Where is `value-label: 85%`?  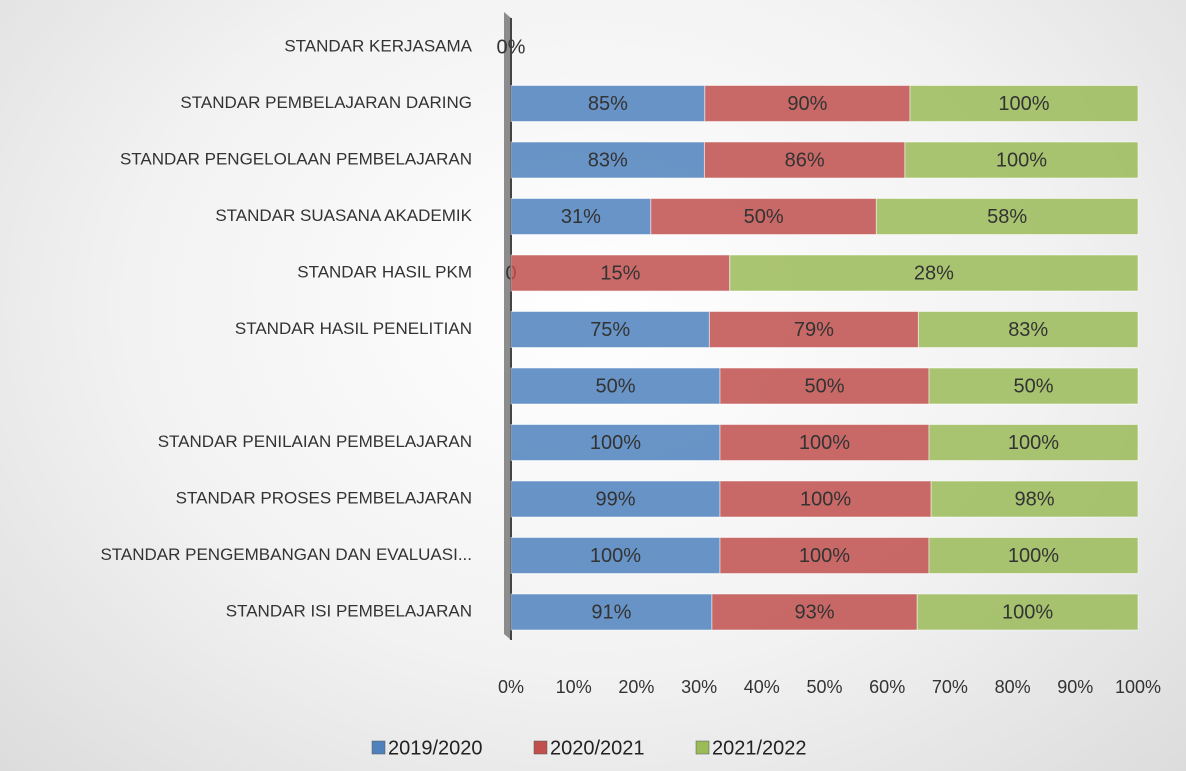
value-label: 85% is located at coordinates (608, 104).